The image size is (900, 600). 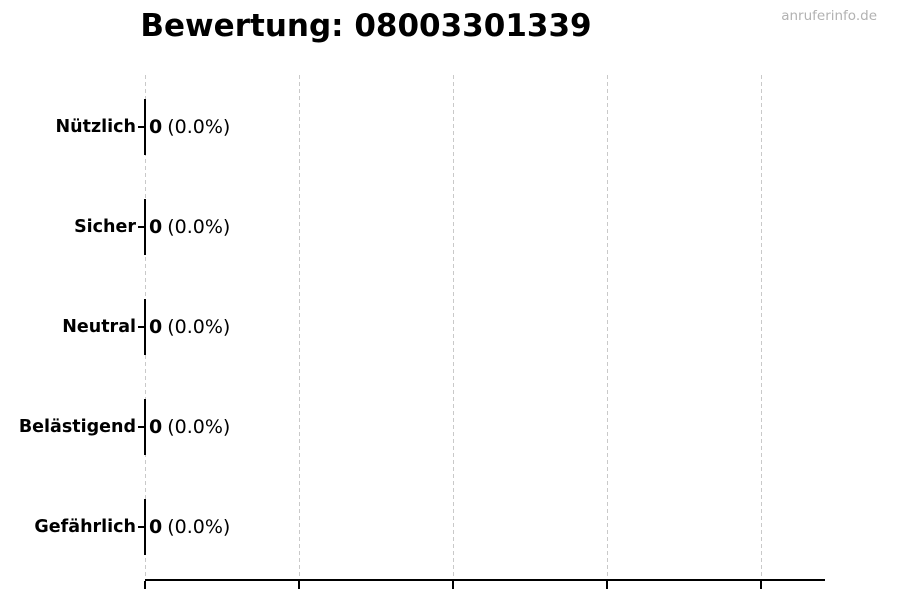 I want to click on category-label: Sicher, so click(x=105, y=227).